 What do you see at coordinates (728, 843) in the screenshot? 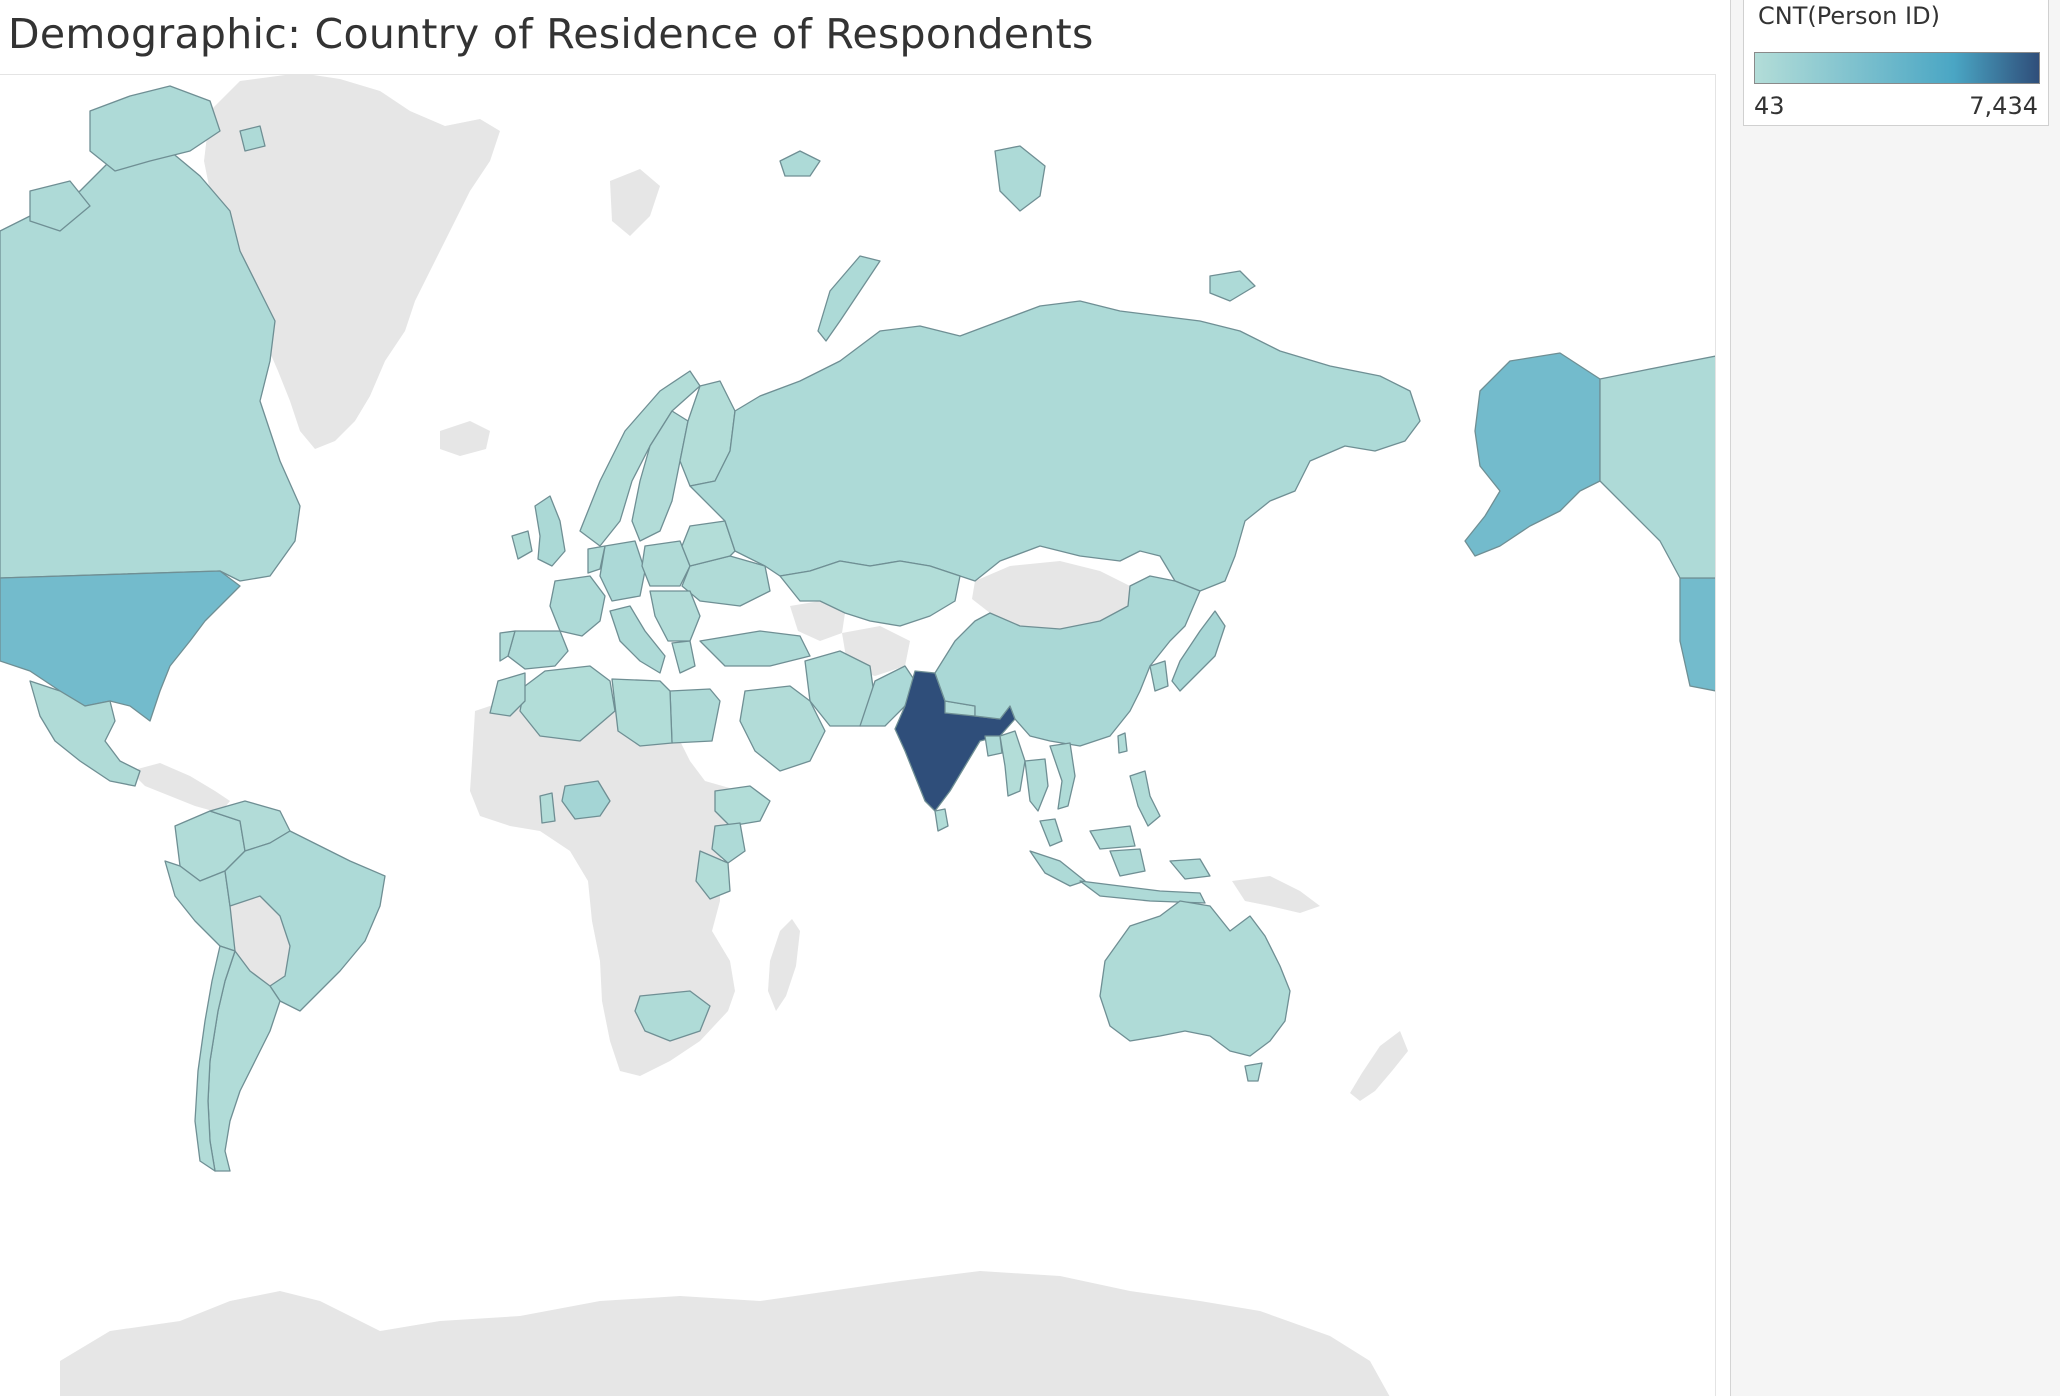
I see `country-kenya` at bounding box center [728, 843].